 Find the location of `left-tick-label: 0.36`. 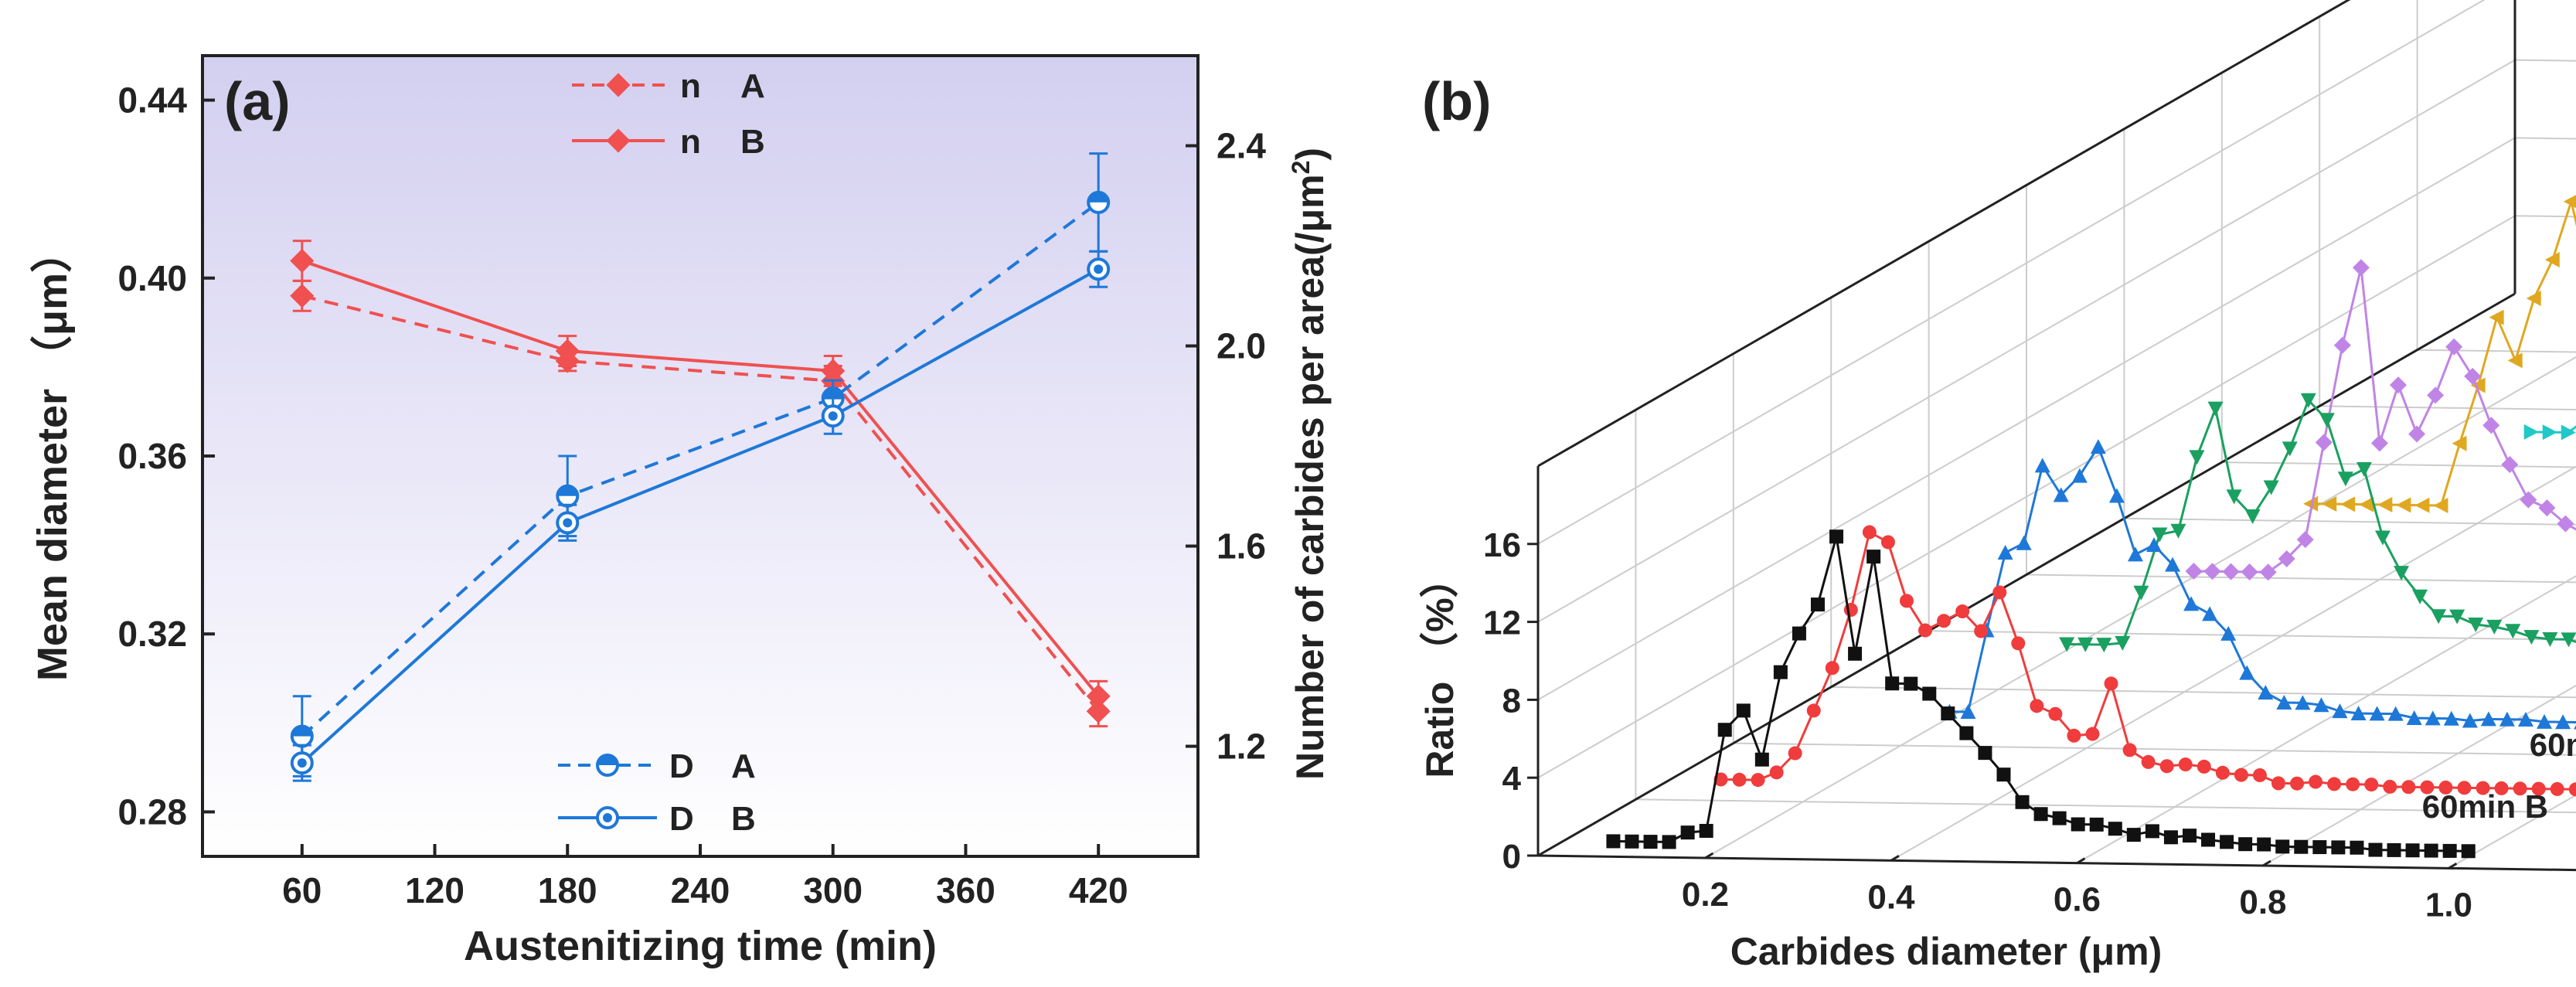

left-tick-label: 0.36 is located at coordinates (152, 456).